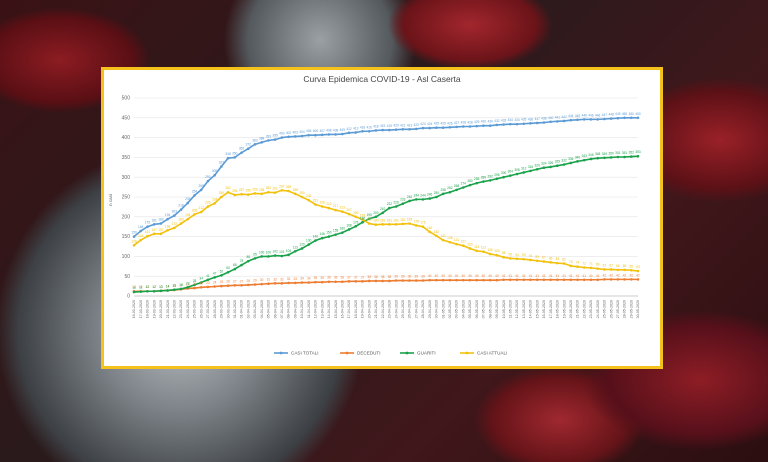 This screenshot has width=768, height=462. What do you see at coordinates (470, 244) in the screenshot?
I see `data-label: 120` at bounding box center [470, 244].